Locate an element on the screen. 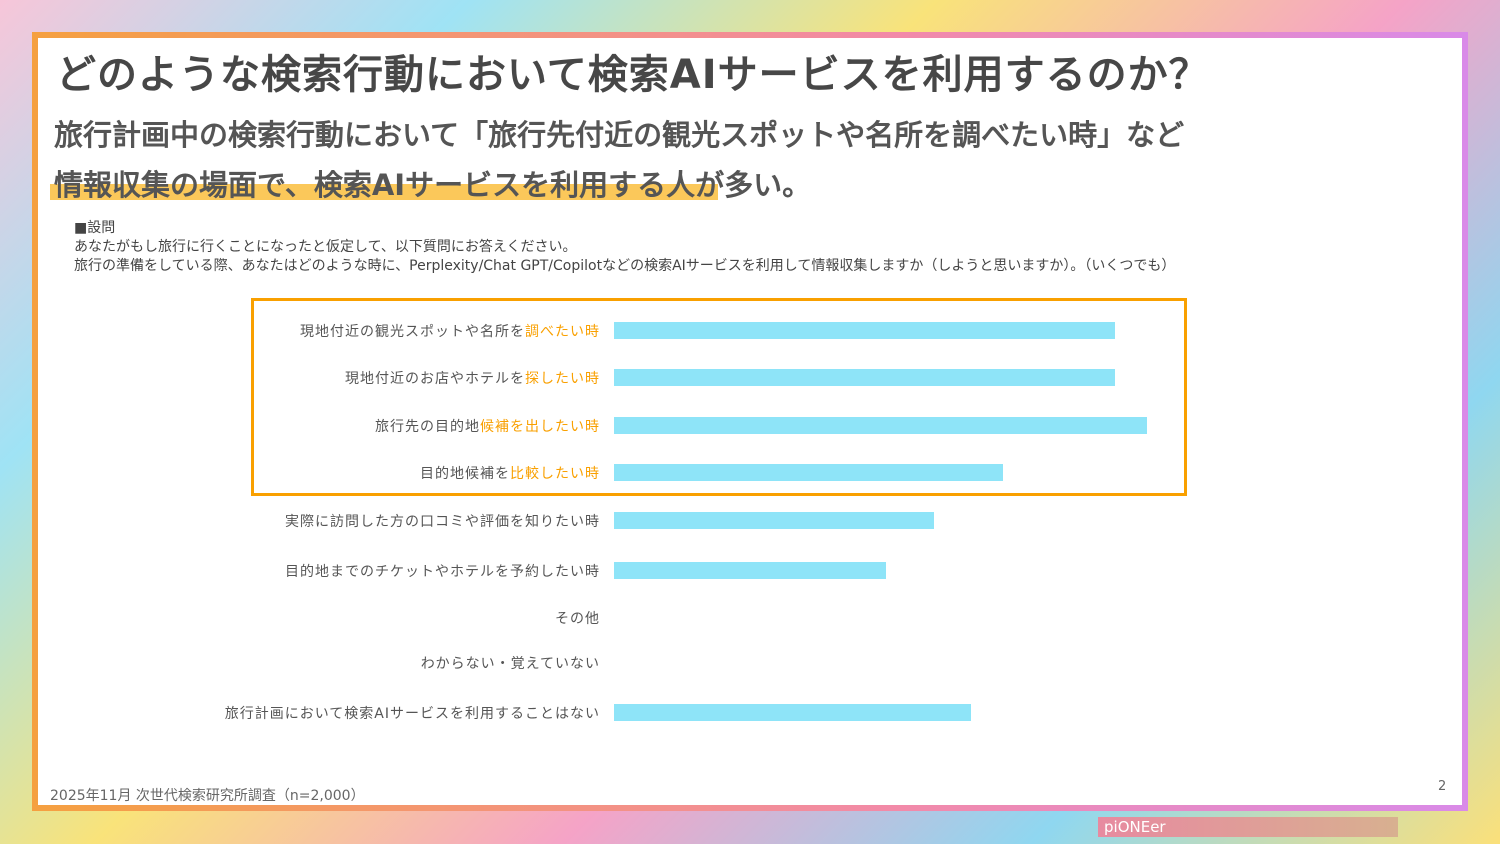 The height and width of the screenshot is (844, 1500). category-label: その他 is located at coordinates (577, 618).